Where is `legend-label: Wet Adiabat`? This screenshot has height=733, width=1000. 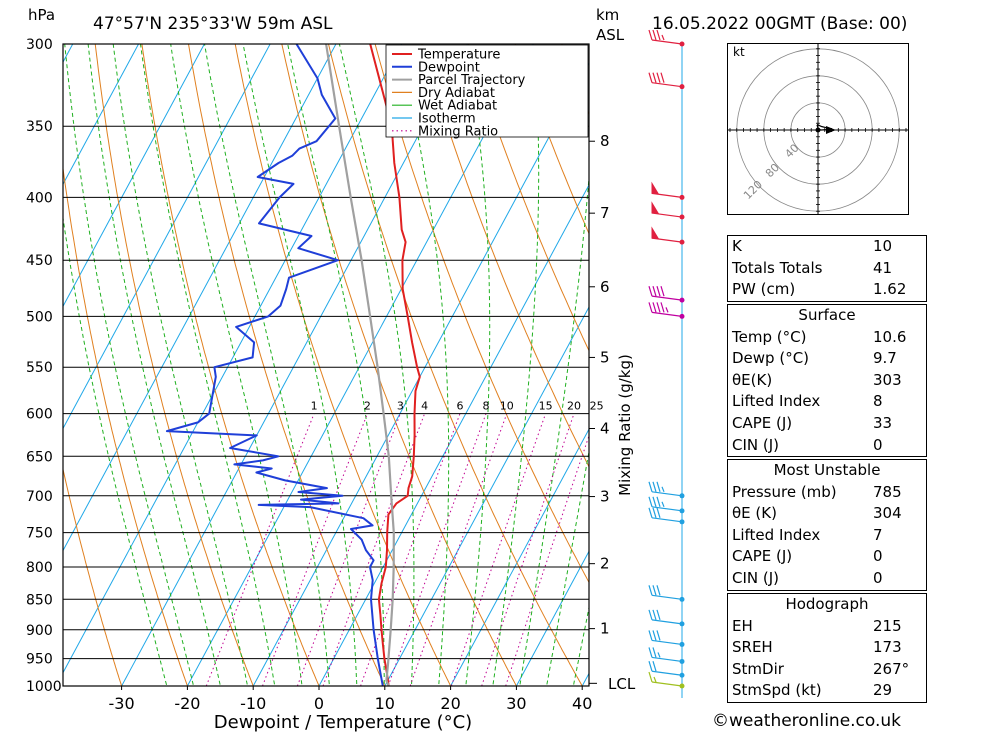 legend-label: Wet Adiabat is located at coordinates (457, 106).